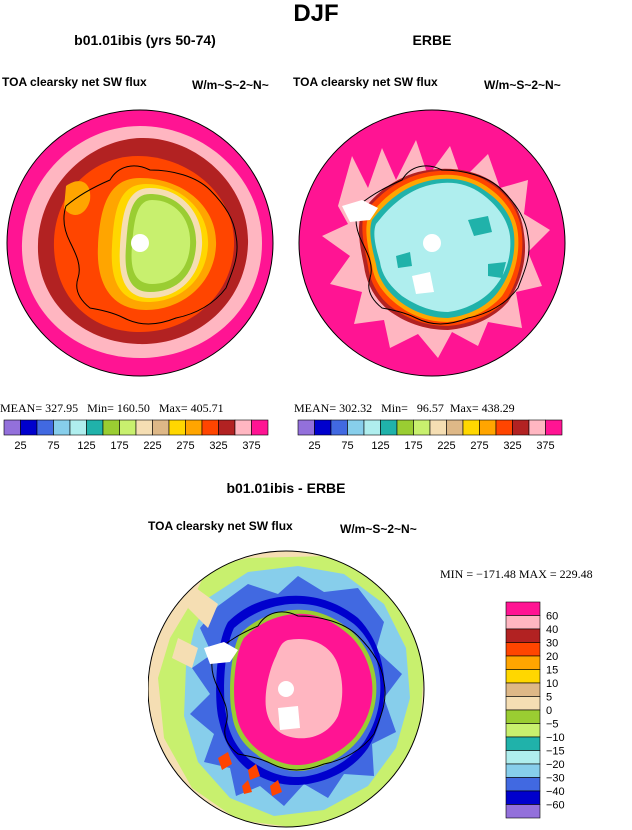 This screenshot has height=830, width=632. I want to click on panel1-colorbar-tick: 225, so click(152, 446).